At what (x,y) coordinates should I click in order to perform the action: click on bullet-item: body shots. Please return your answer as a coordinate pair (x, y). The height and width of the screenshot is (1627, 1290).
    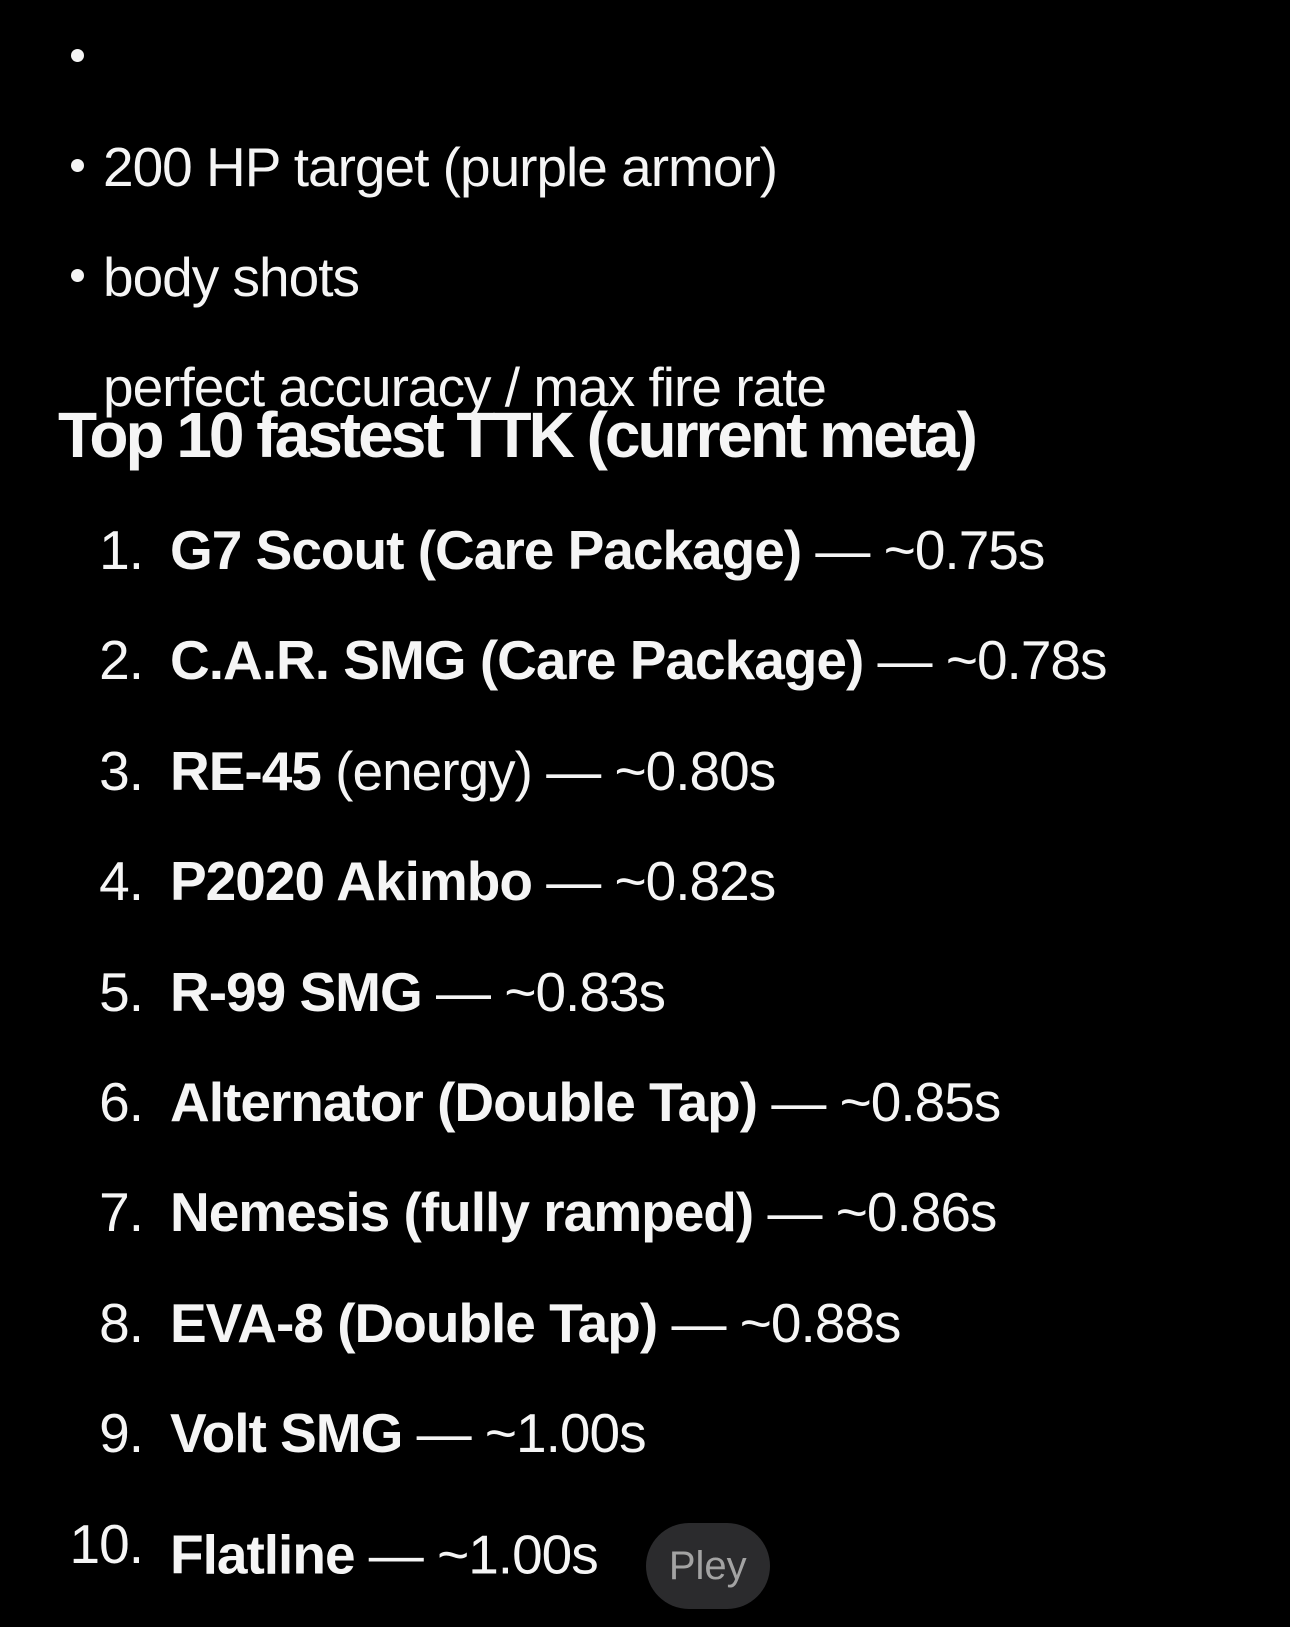
    Looking at the image, I should click on (645, 221).